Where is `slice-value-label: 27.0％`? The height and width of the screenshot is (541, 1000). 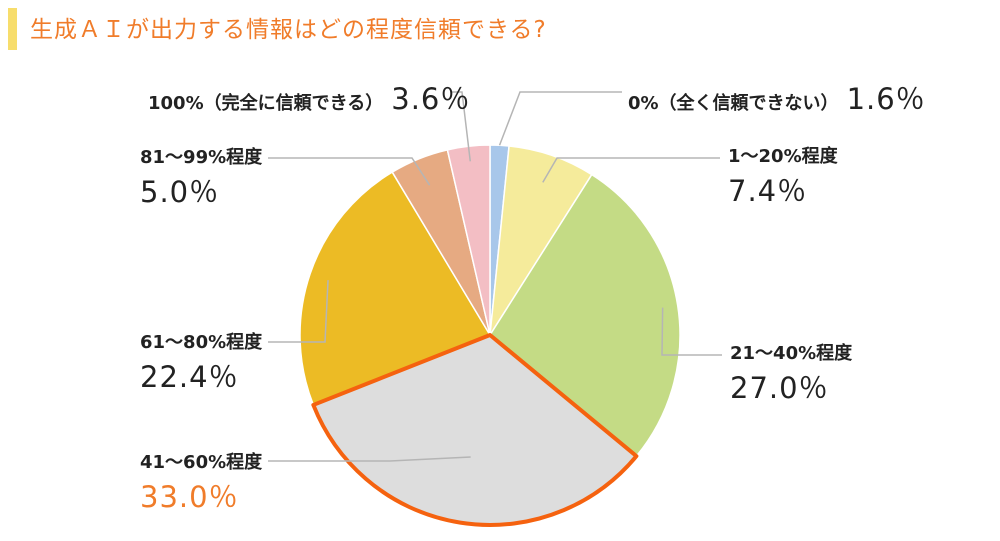
slice-value-label: 27.0％ is located at coordinates (791, 386).